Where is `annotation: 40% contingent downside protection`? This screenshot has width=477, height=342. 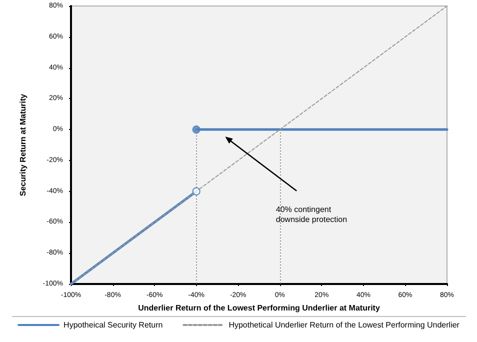 annotation: 40% contingent downside protection is located at coordinates (312, 214).